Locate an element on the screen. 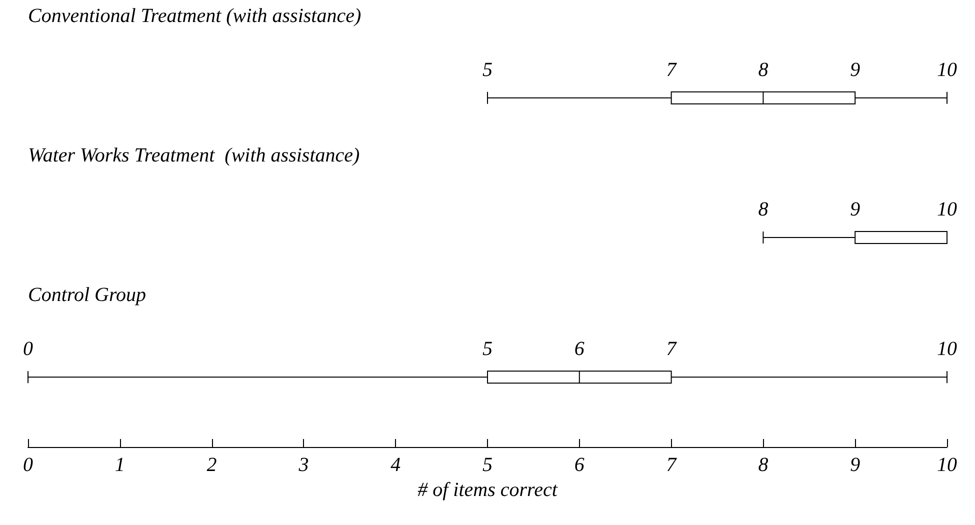 This screenshot has width=975, height=525. x-tick-label: 5 is located at coordinates (487, 465).